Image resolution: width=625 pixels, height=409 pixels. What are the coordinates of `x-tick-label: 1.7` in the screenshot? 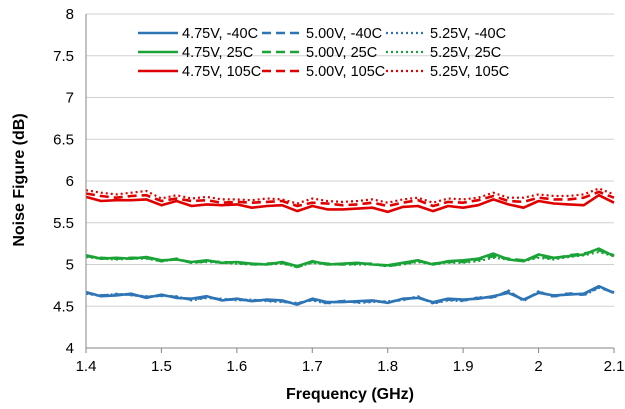 It's located at (312, 366).